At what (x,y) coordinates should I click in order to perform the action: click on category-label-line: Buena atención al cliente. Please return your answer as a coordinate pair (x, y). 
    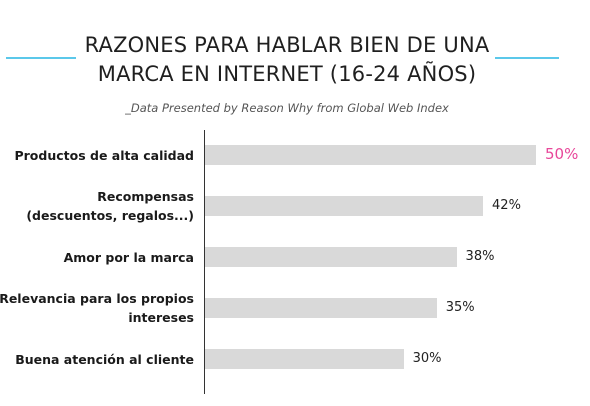
    Looking at the image, I should click on (104, 359).